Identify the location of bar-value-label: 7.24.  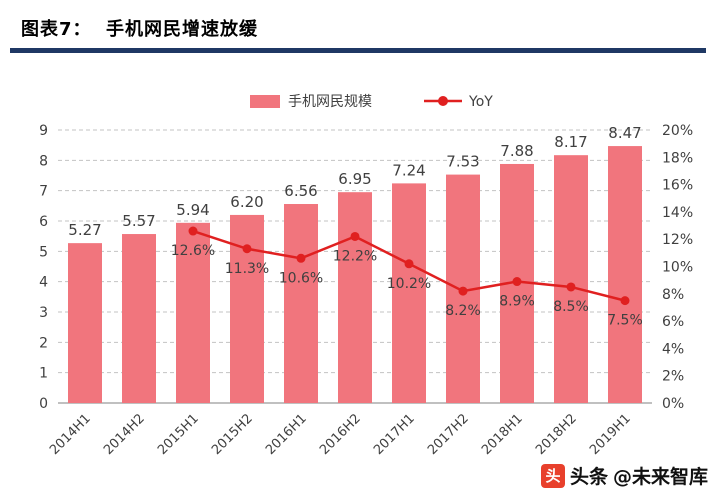
(408, 170).